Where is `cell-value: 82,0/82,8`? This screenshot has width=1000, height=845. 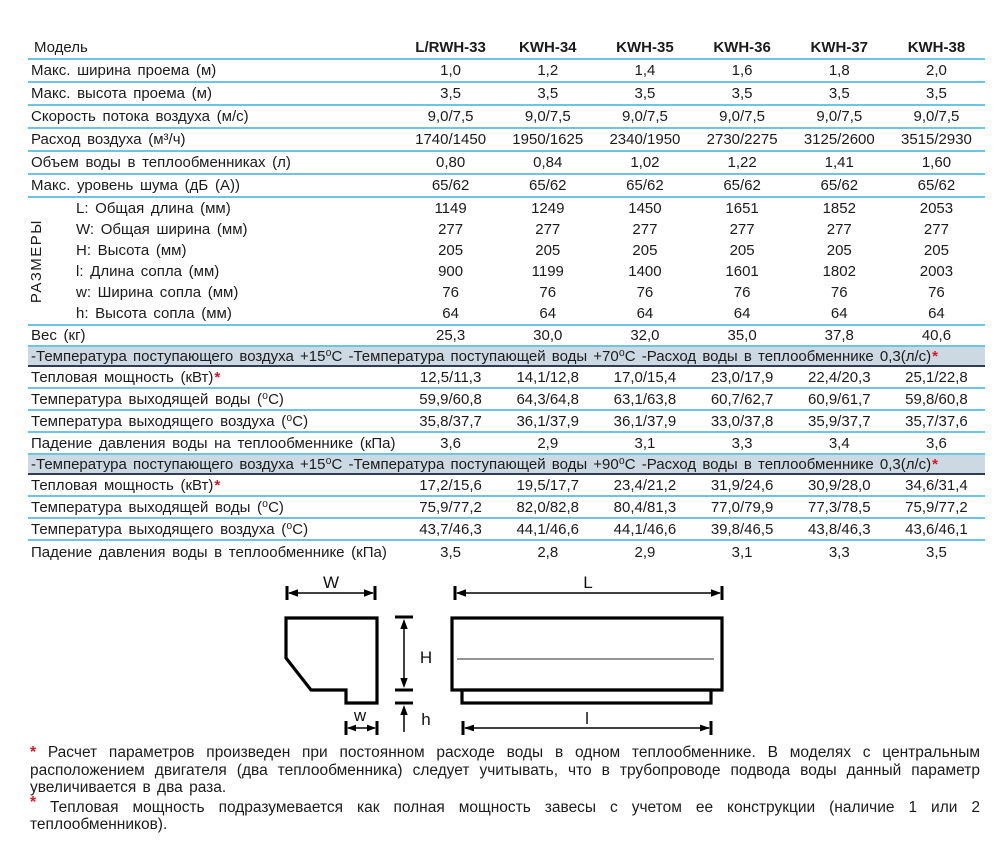 cell-value: 82,0/82,8 is located at coordinates (548, 507).